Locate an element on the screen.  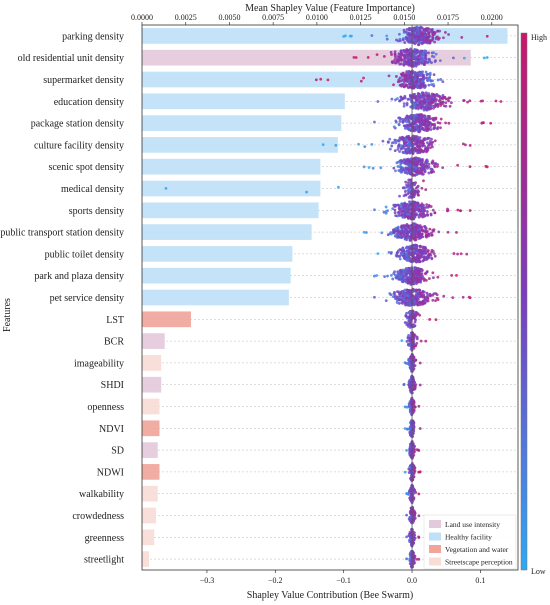
feature-label: pet service density is located at coordinates (87, 298).